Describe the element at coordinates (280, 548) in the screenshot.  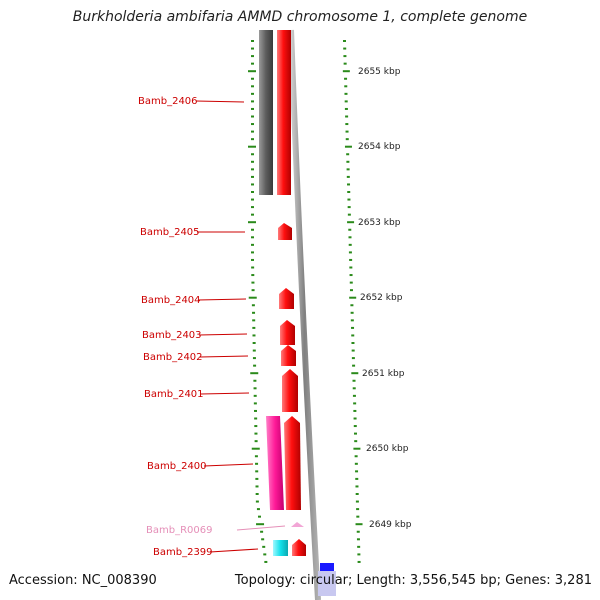
I see `cyan-feature` at that location.